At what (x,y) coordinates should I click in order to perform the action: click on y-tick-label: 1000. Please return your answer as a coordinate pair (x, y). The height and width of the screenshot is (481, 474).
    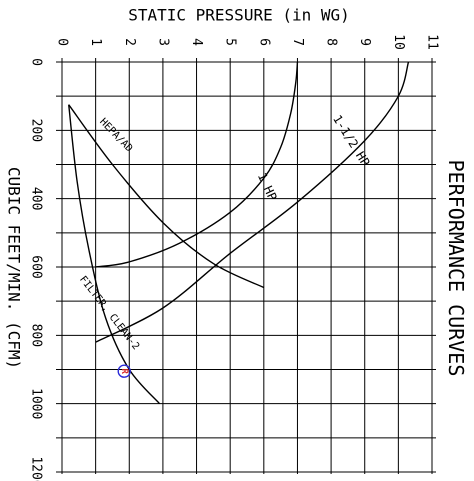
    Looking at the image, I should click on (36, 403).